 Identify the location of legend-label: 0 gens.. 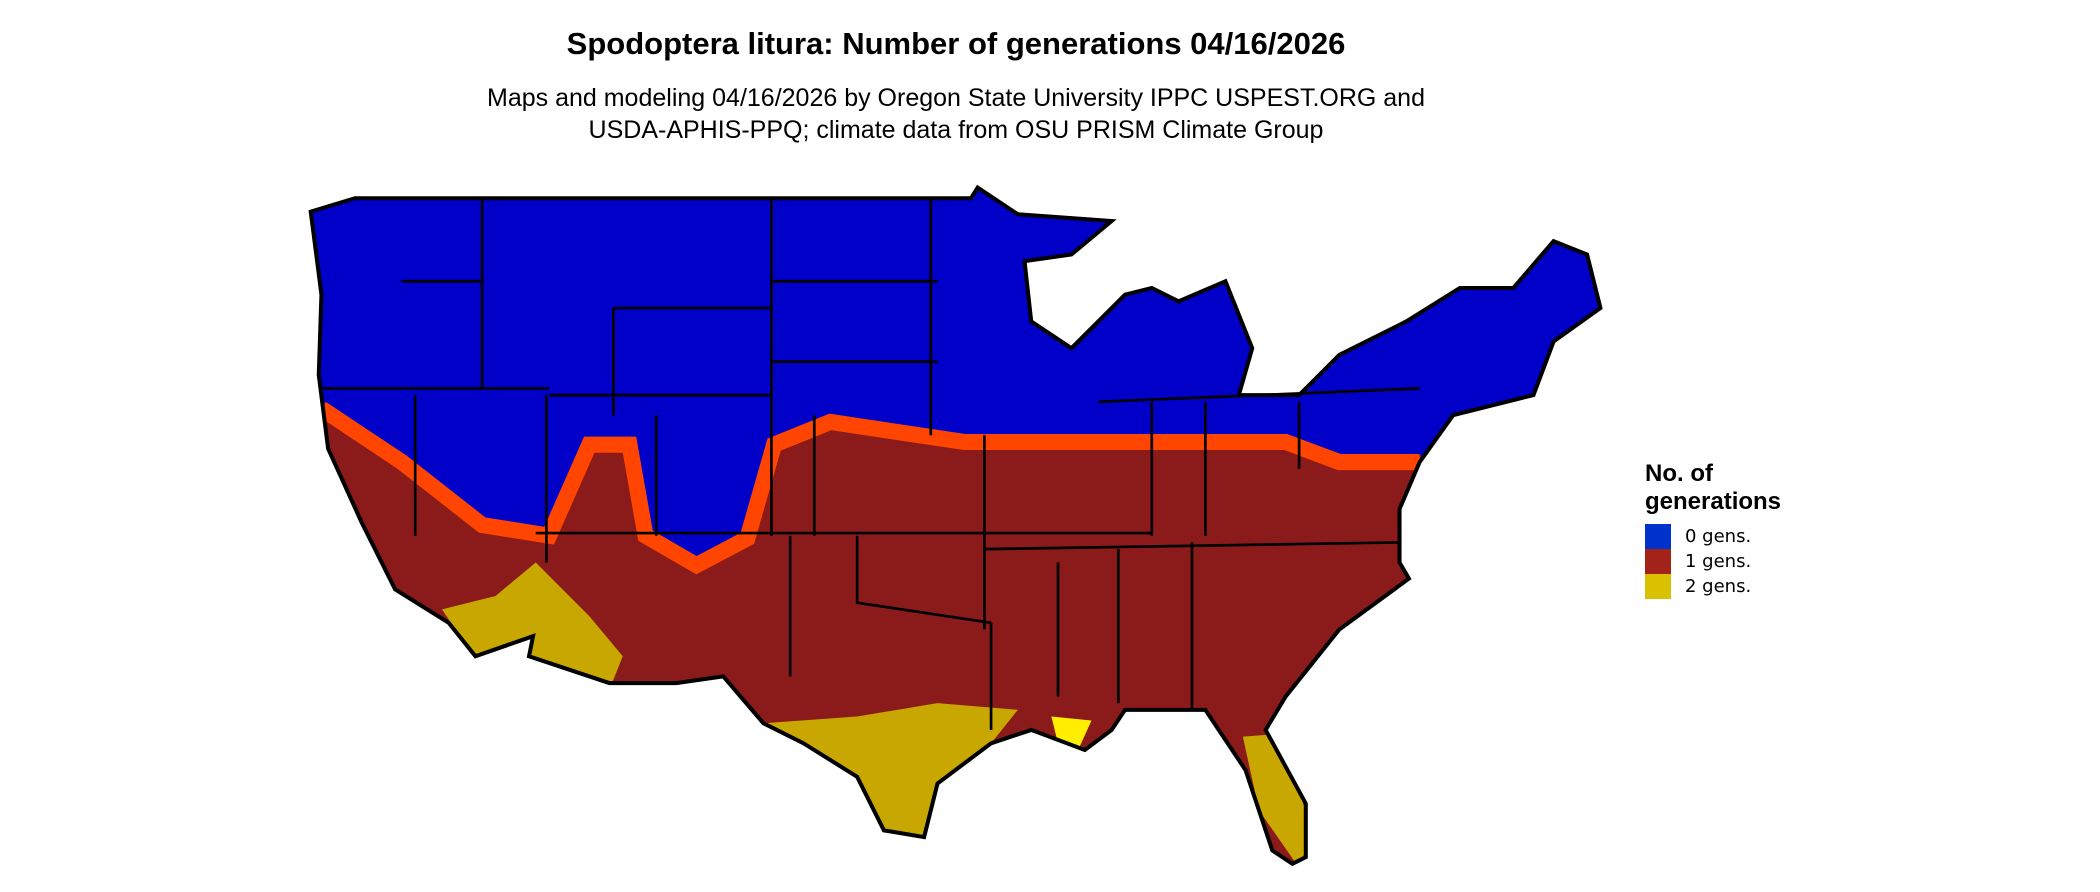
(1718, 536).